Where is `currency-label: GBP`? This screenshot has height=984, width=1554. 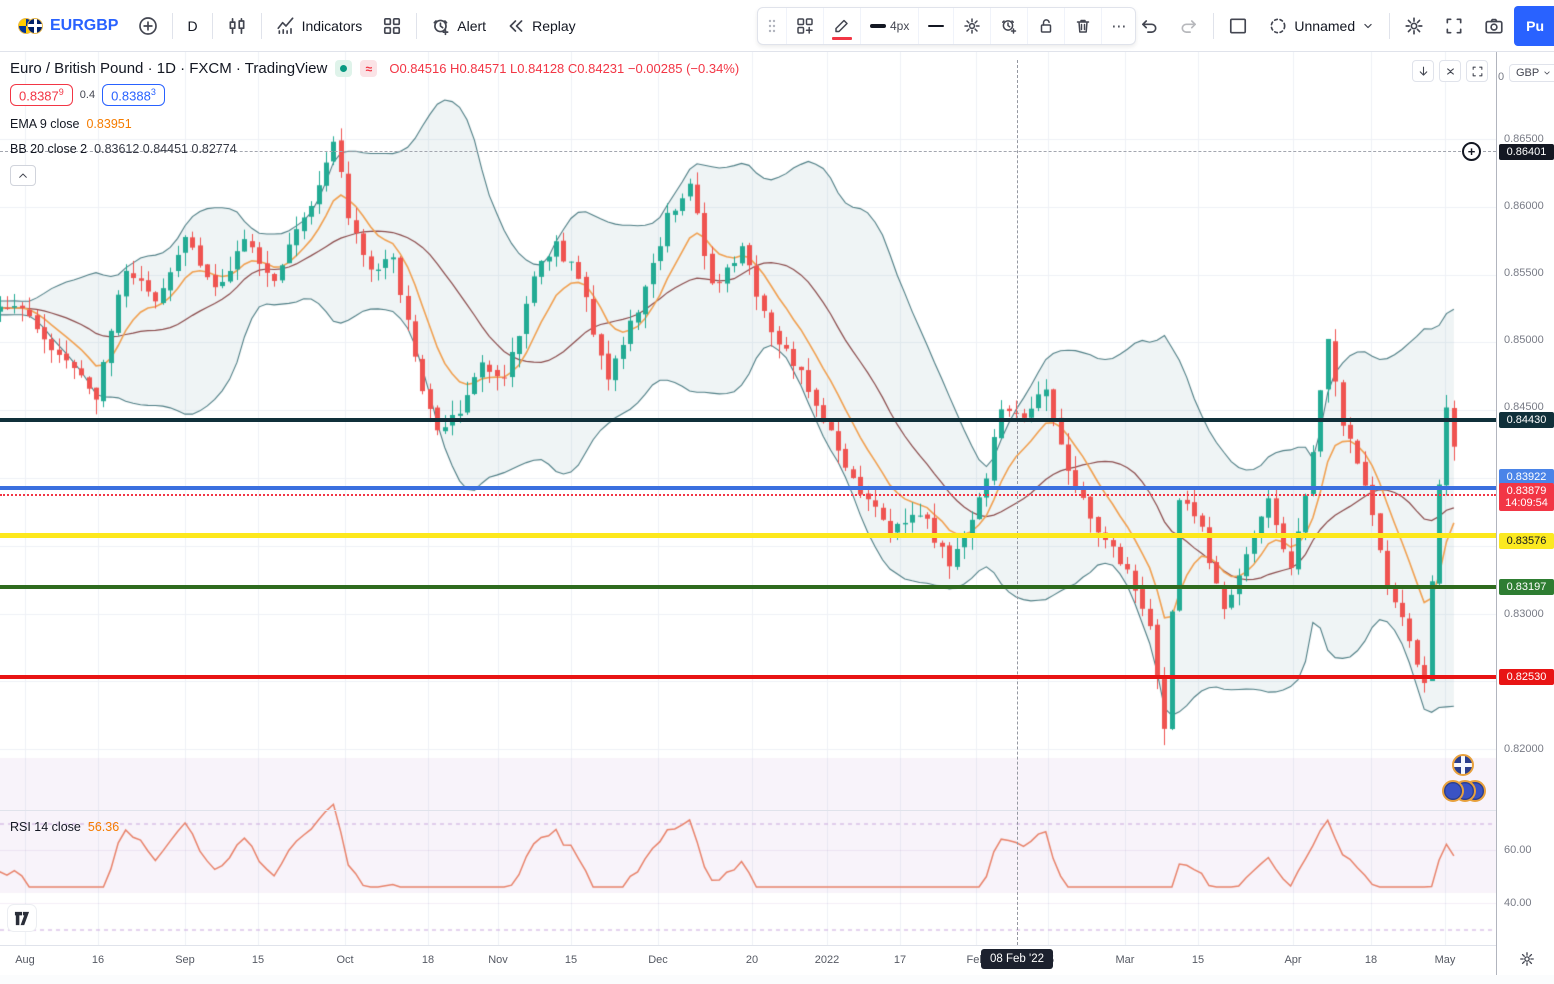
currency-label: GBP is located at coordinates (1528, 73).